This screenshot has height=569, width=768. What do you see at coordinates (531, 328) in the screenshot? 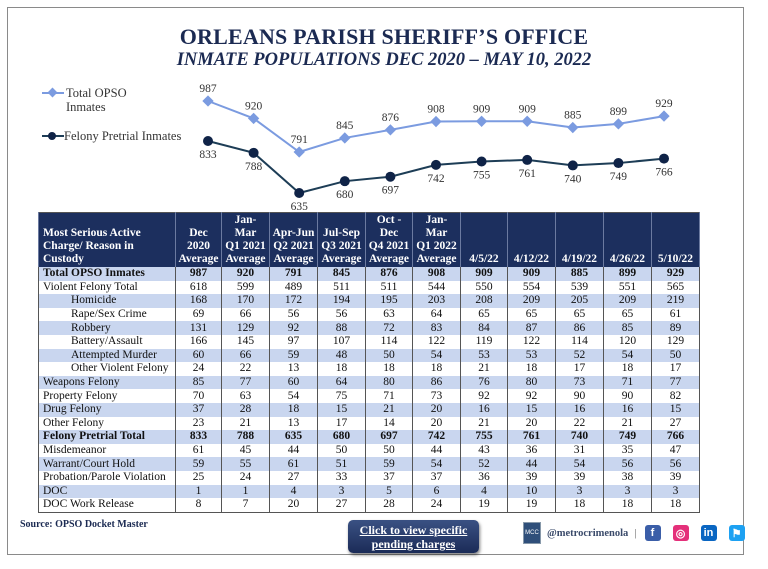
I see `table-cell: 87` at bounding box center [531, 328].